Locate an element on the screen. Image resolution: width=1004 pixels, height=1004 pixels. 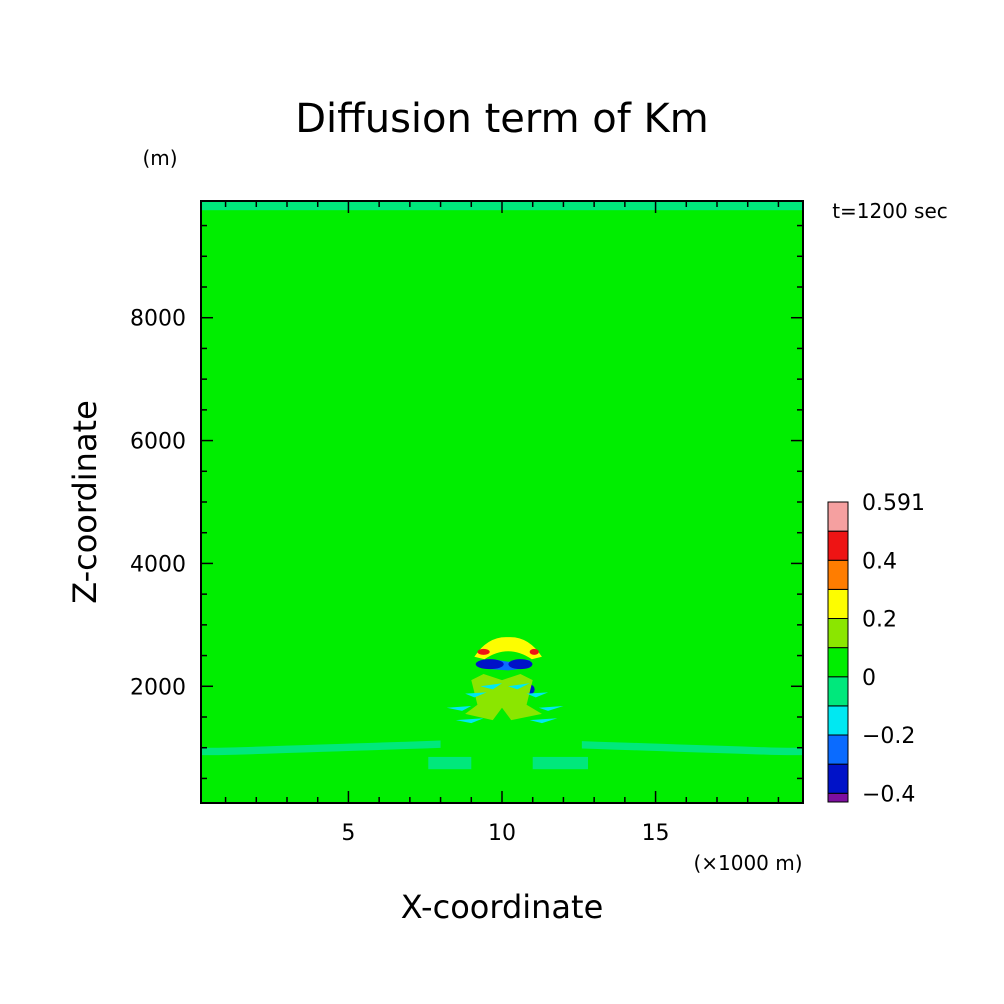
colorbar-label: −0.2 is located at coordinates (888, 736).